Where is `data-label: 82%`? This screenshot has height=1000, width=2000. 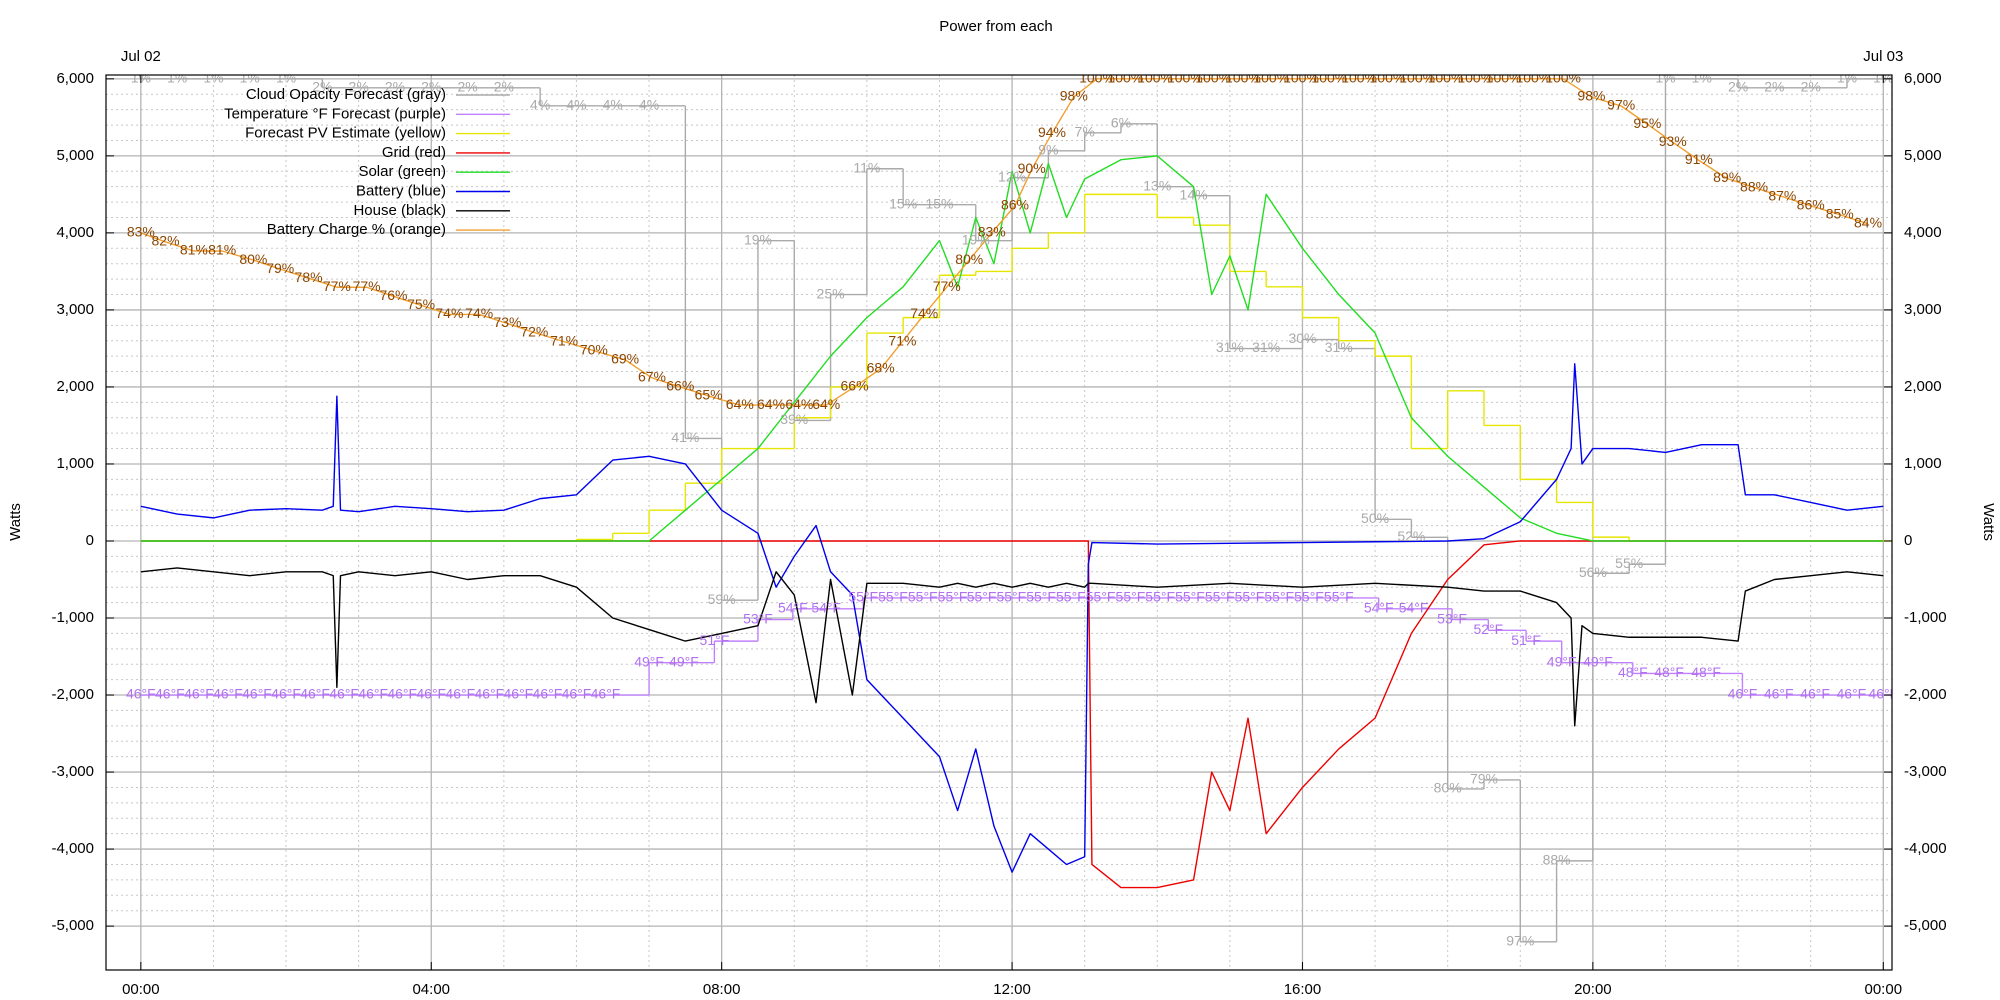
data-label: 82% is located at coordinates (166, 241).